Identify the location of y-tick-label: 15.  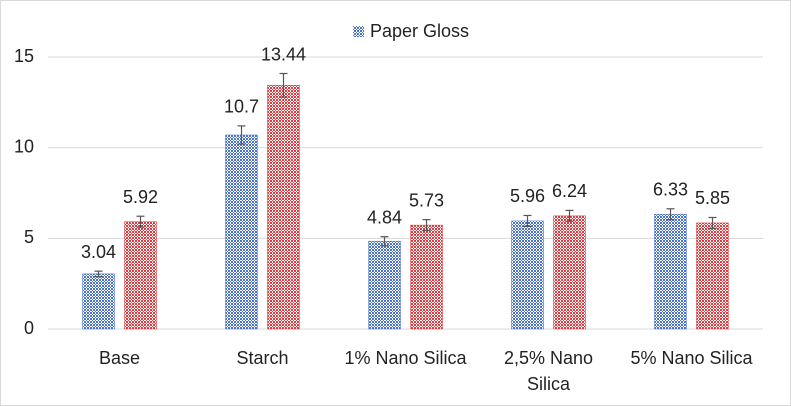
(24, 56).